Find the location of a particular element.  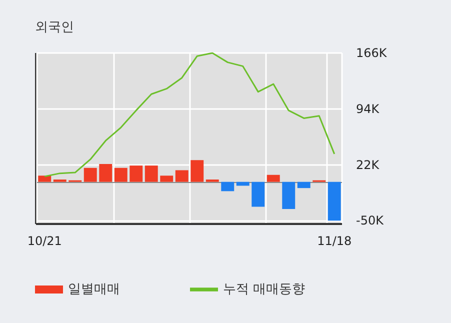

y-tick-label: -50K is located at coordinates (370, 221).